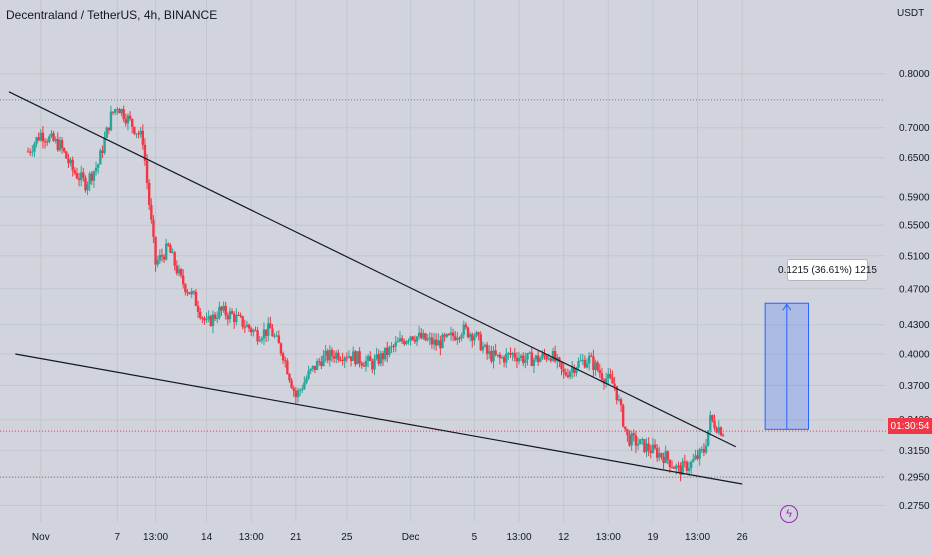 The width and height of the screenshot is (932, 555). I want to click on time-tick-label: 13:00, so click(608, 537).